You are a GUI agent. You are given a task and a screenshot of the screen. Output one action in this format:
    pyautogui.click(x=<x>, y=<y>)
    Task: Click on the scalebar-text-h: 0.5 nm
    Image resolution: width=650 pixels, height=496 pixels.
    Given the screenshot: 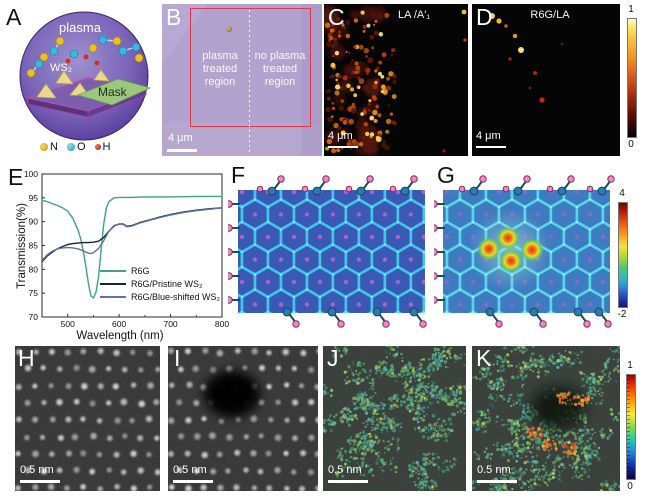 What is the action you would take?
    pyautogui.click(x=37, y=470)
    